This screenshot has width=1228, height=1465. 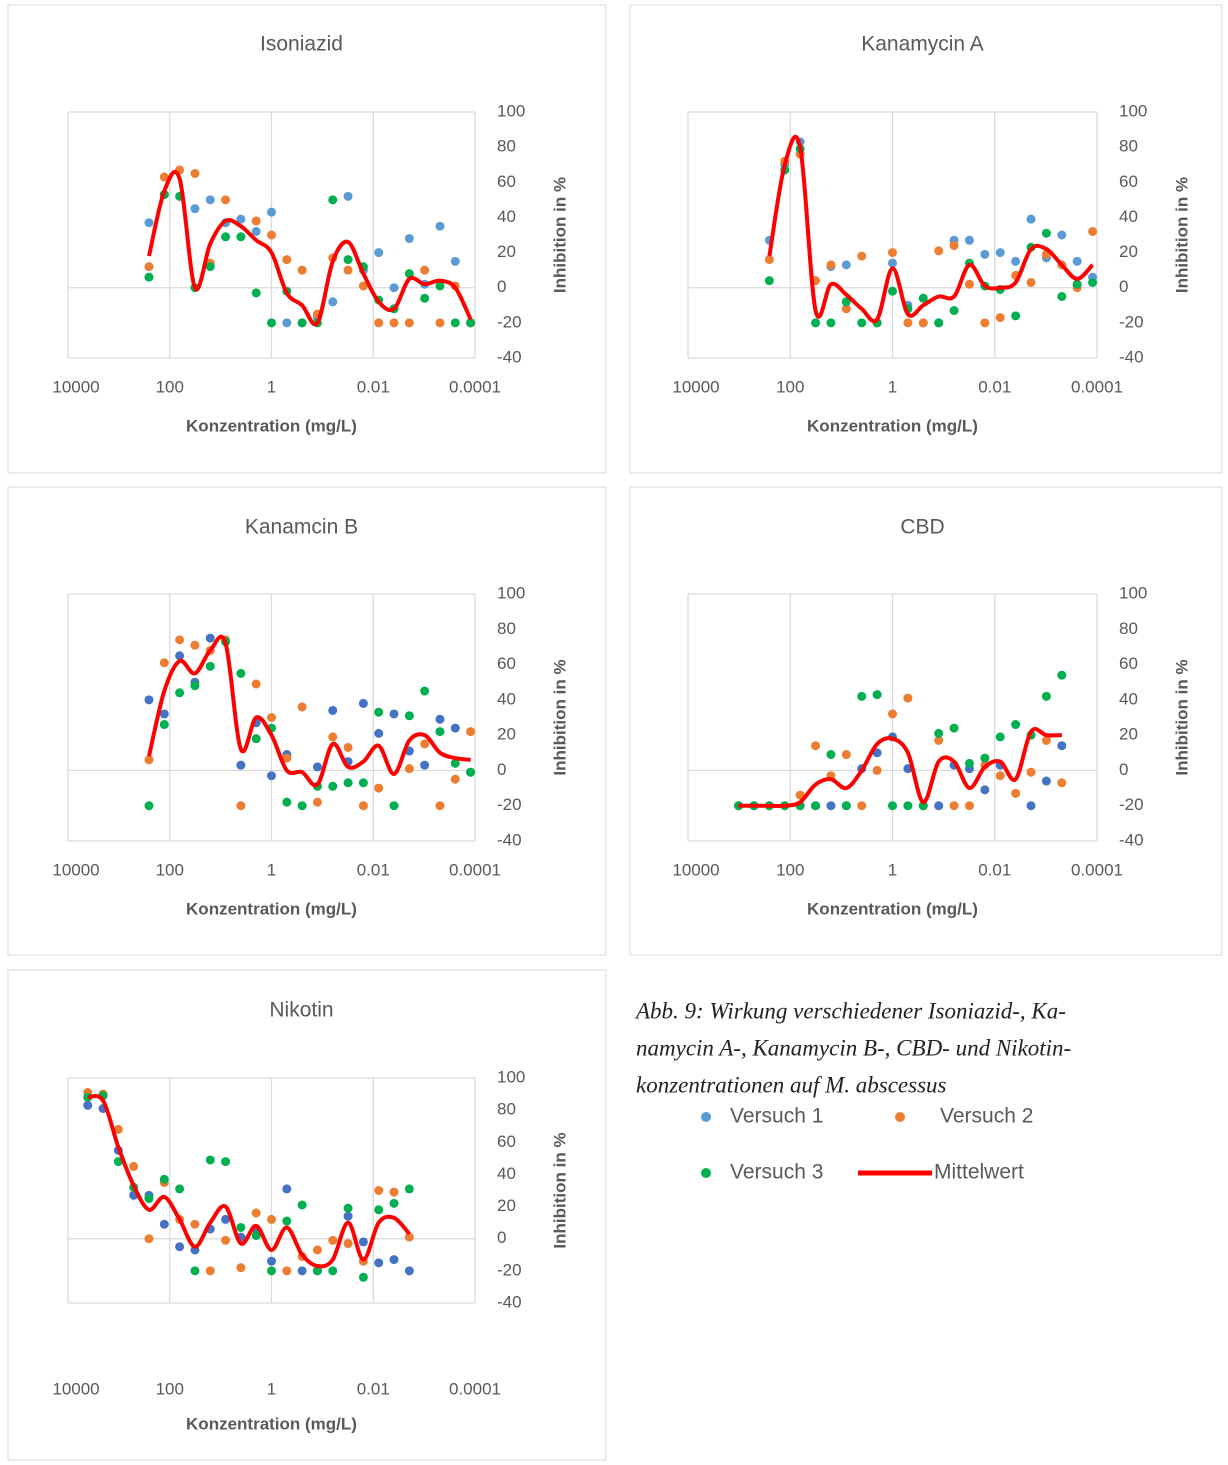 I want to click on caption-line: konzentrationen auf M. abscessus, so click(x=791, y=1084).